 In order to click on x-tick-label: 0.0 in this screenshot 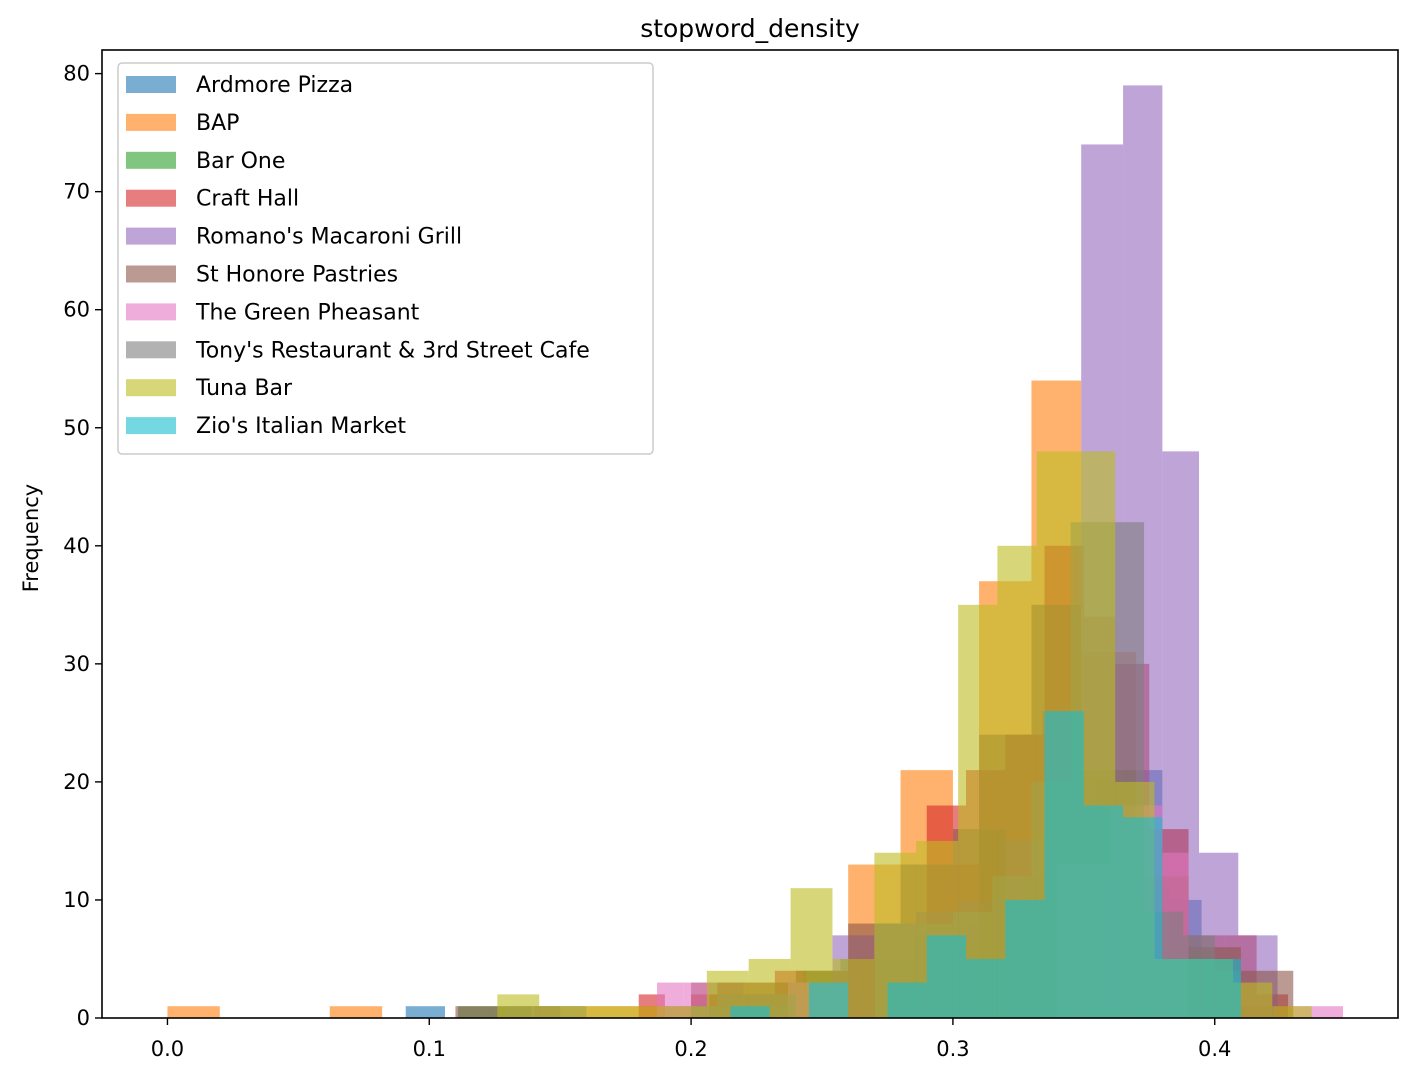, I will do `click(167, 1049)`.